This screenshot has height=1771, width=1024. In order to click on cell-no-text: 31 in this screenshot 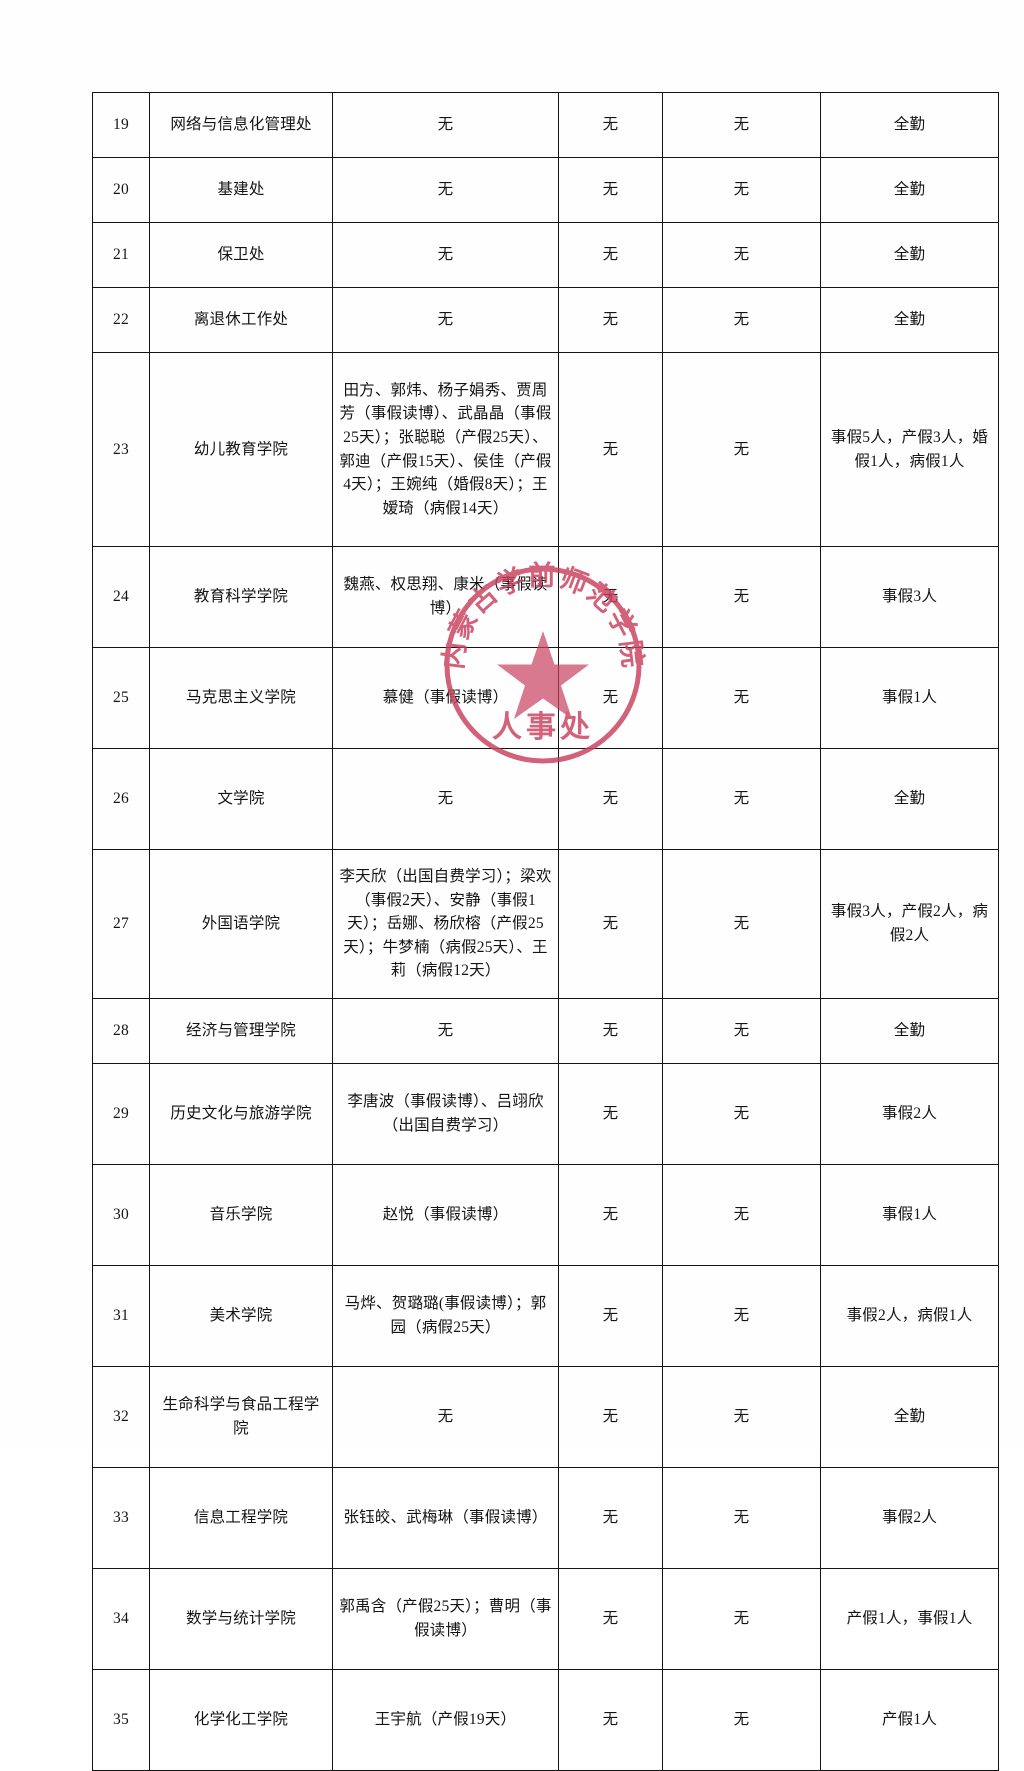, I will do `click(121, 1316)`.